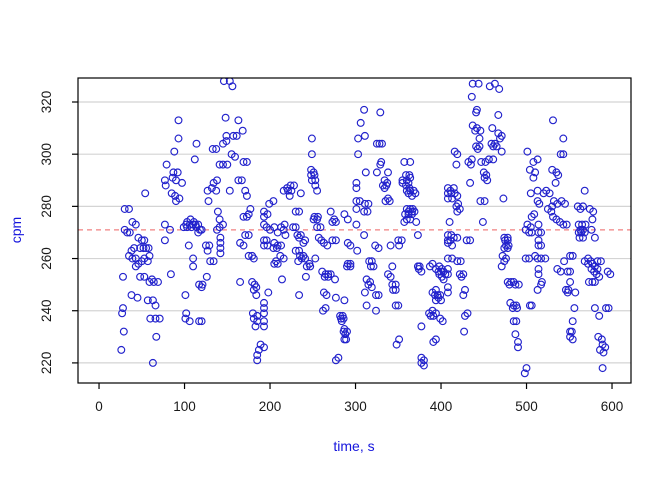 This screenshot has height=480, width=672. Describe the element at coordinates (46, 363) in the screenshot. I see `y-tick-label: 220` at that location.